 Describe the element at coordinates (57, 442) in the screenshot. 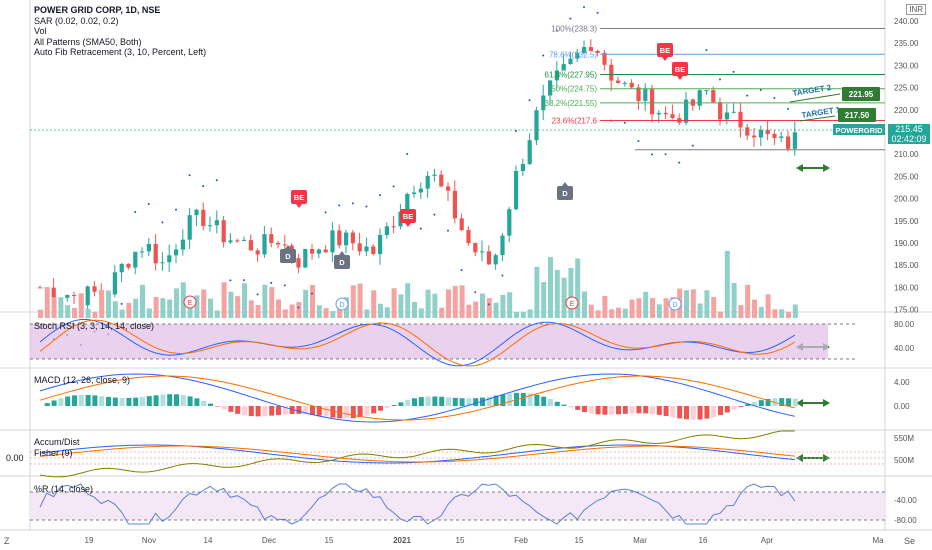

I see `accum-pane-label: Accum/Dist` at that location.